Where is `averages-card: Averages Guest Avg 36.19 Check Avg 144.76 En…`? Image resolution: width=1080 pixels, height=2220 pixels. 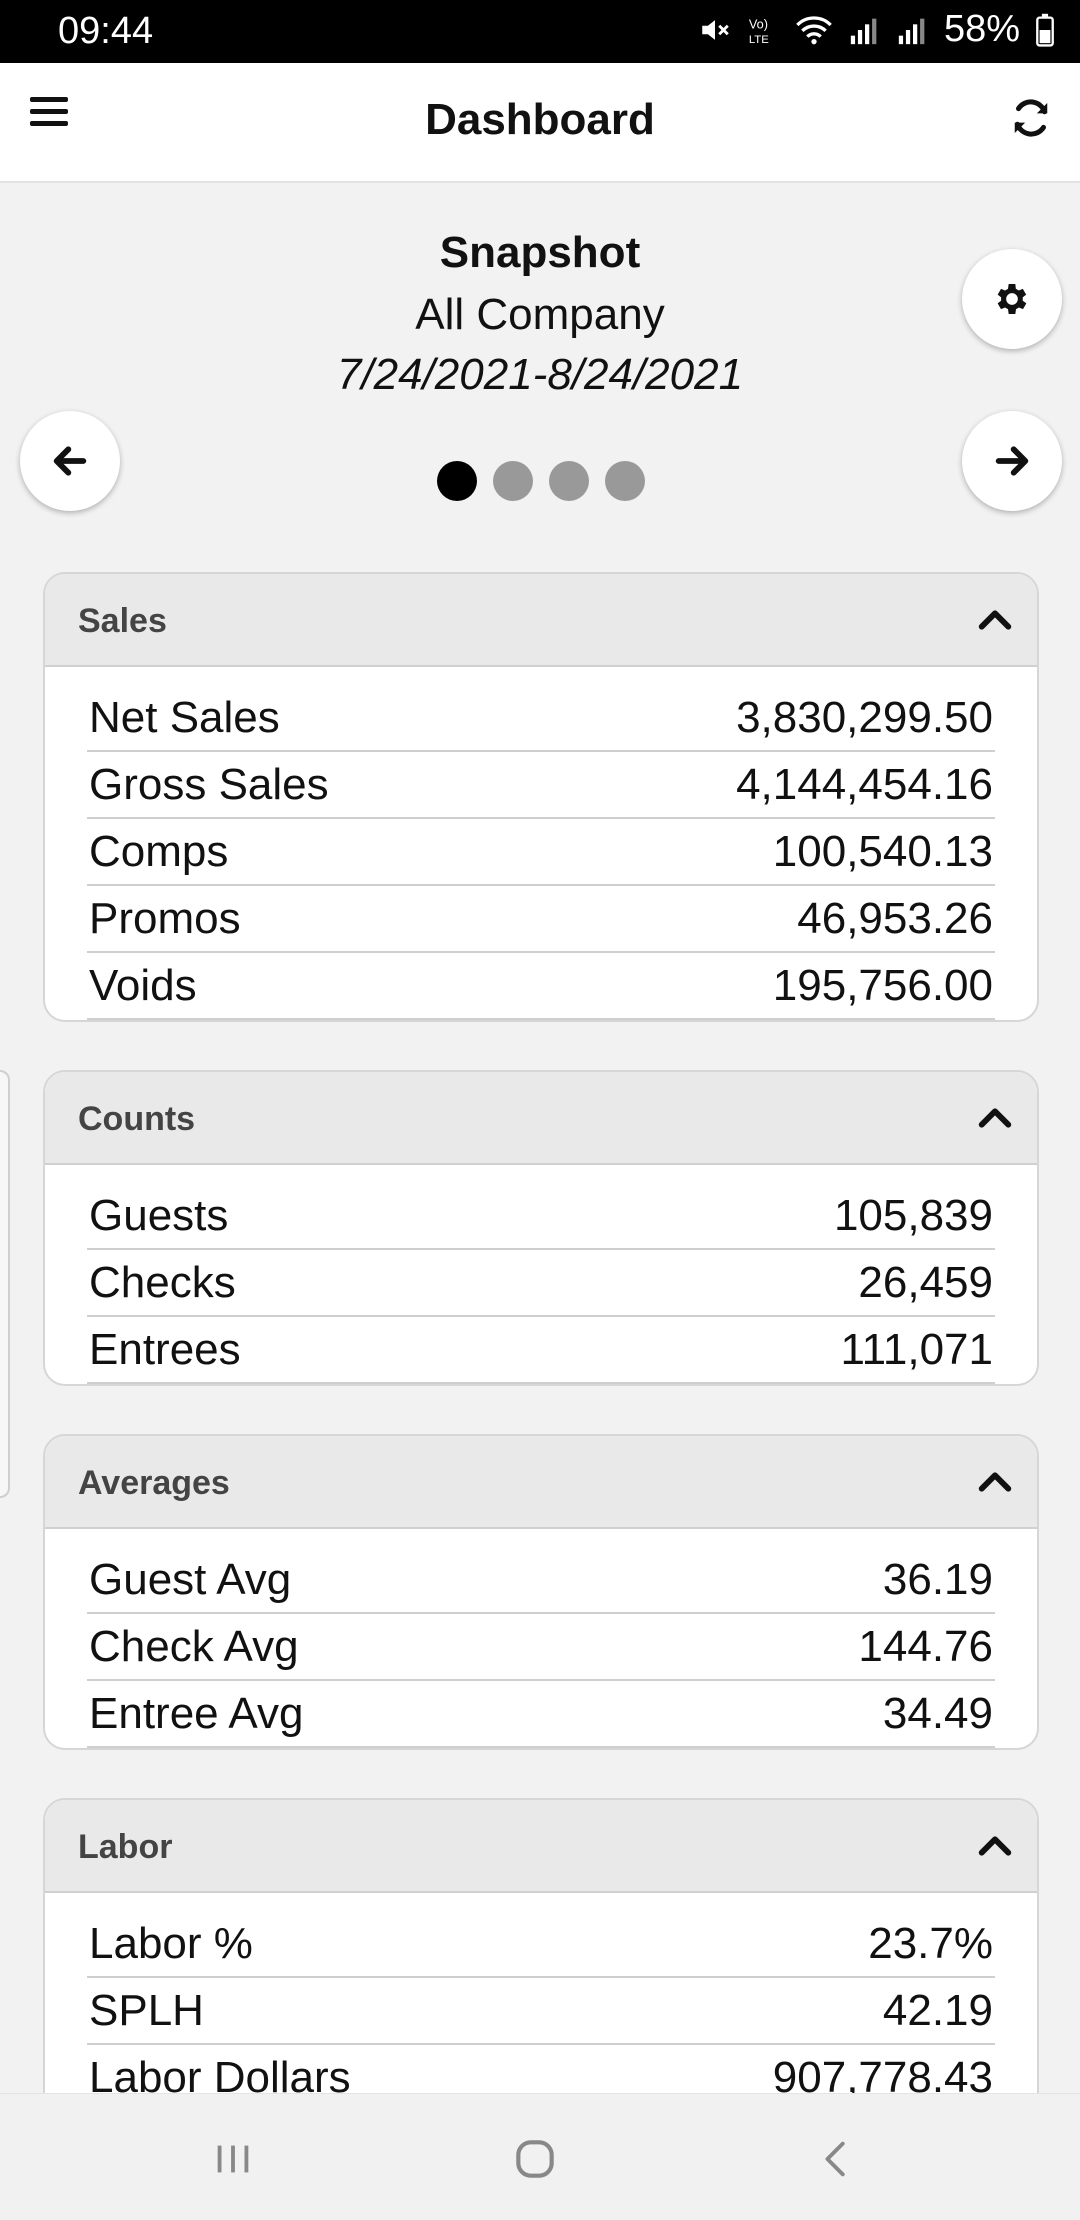 averages-card: Averages Guest Avg 36.19 Check Avg 144.76 En… is located at coordinates (541, 1592).